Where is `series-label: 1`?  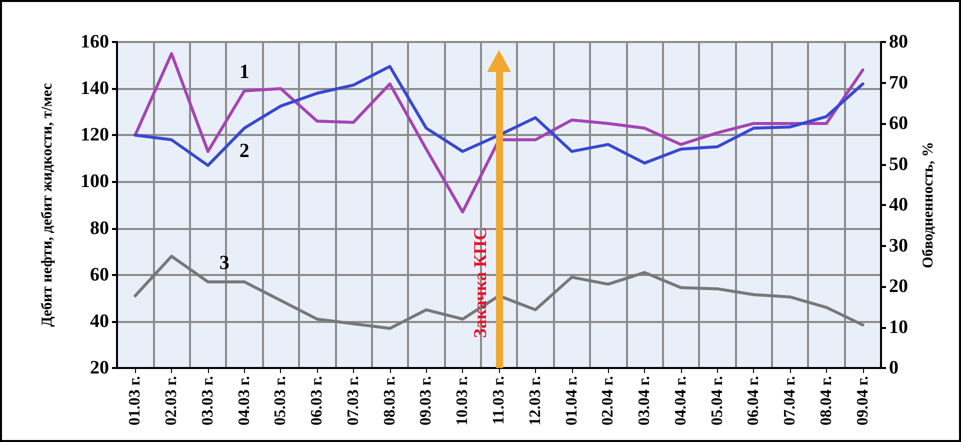 series-label: 1 is located at coordinates (244, 71).